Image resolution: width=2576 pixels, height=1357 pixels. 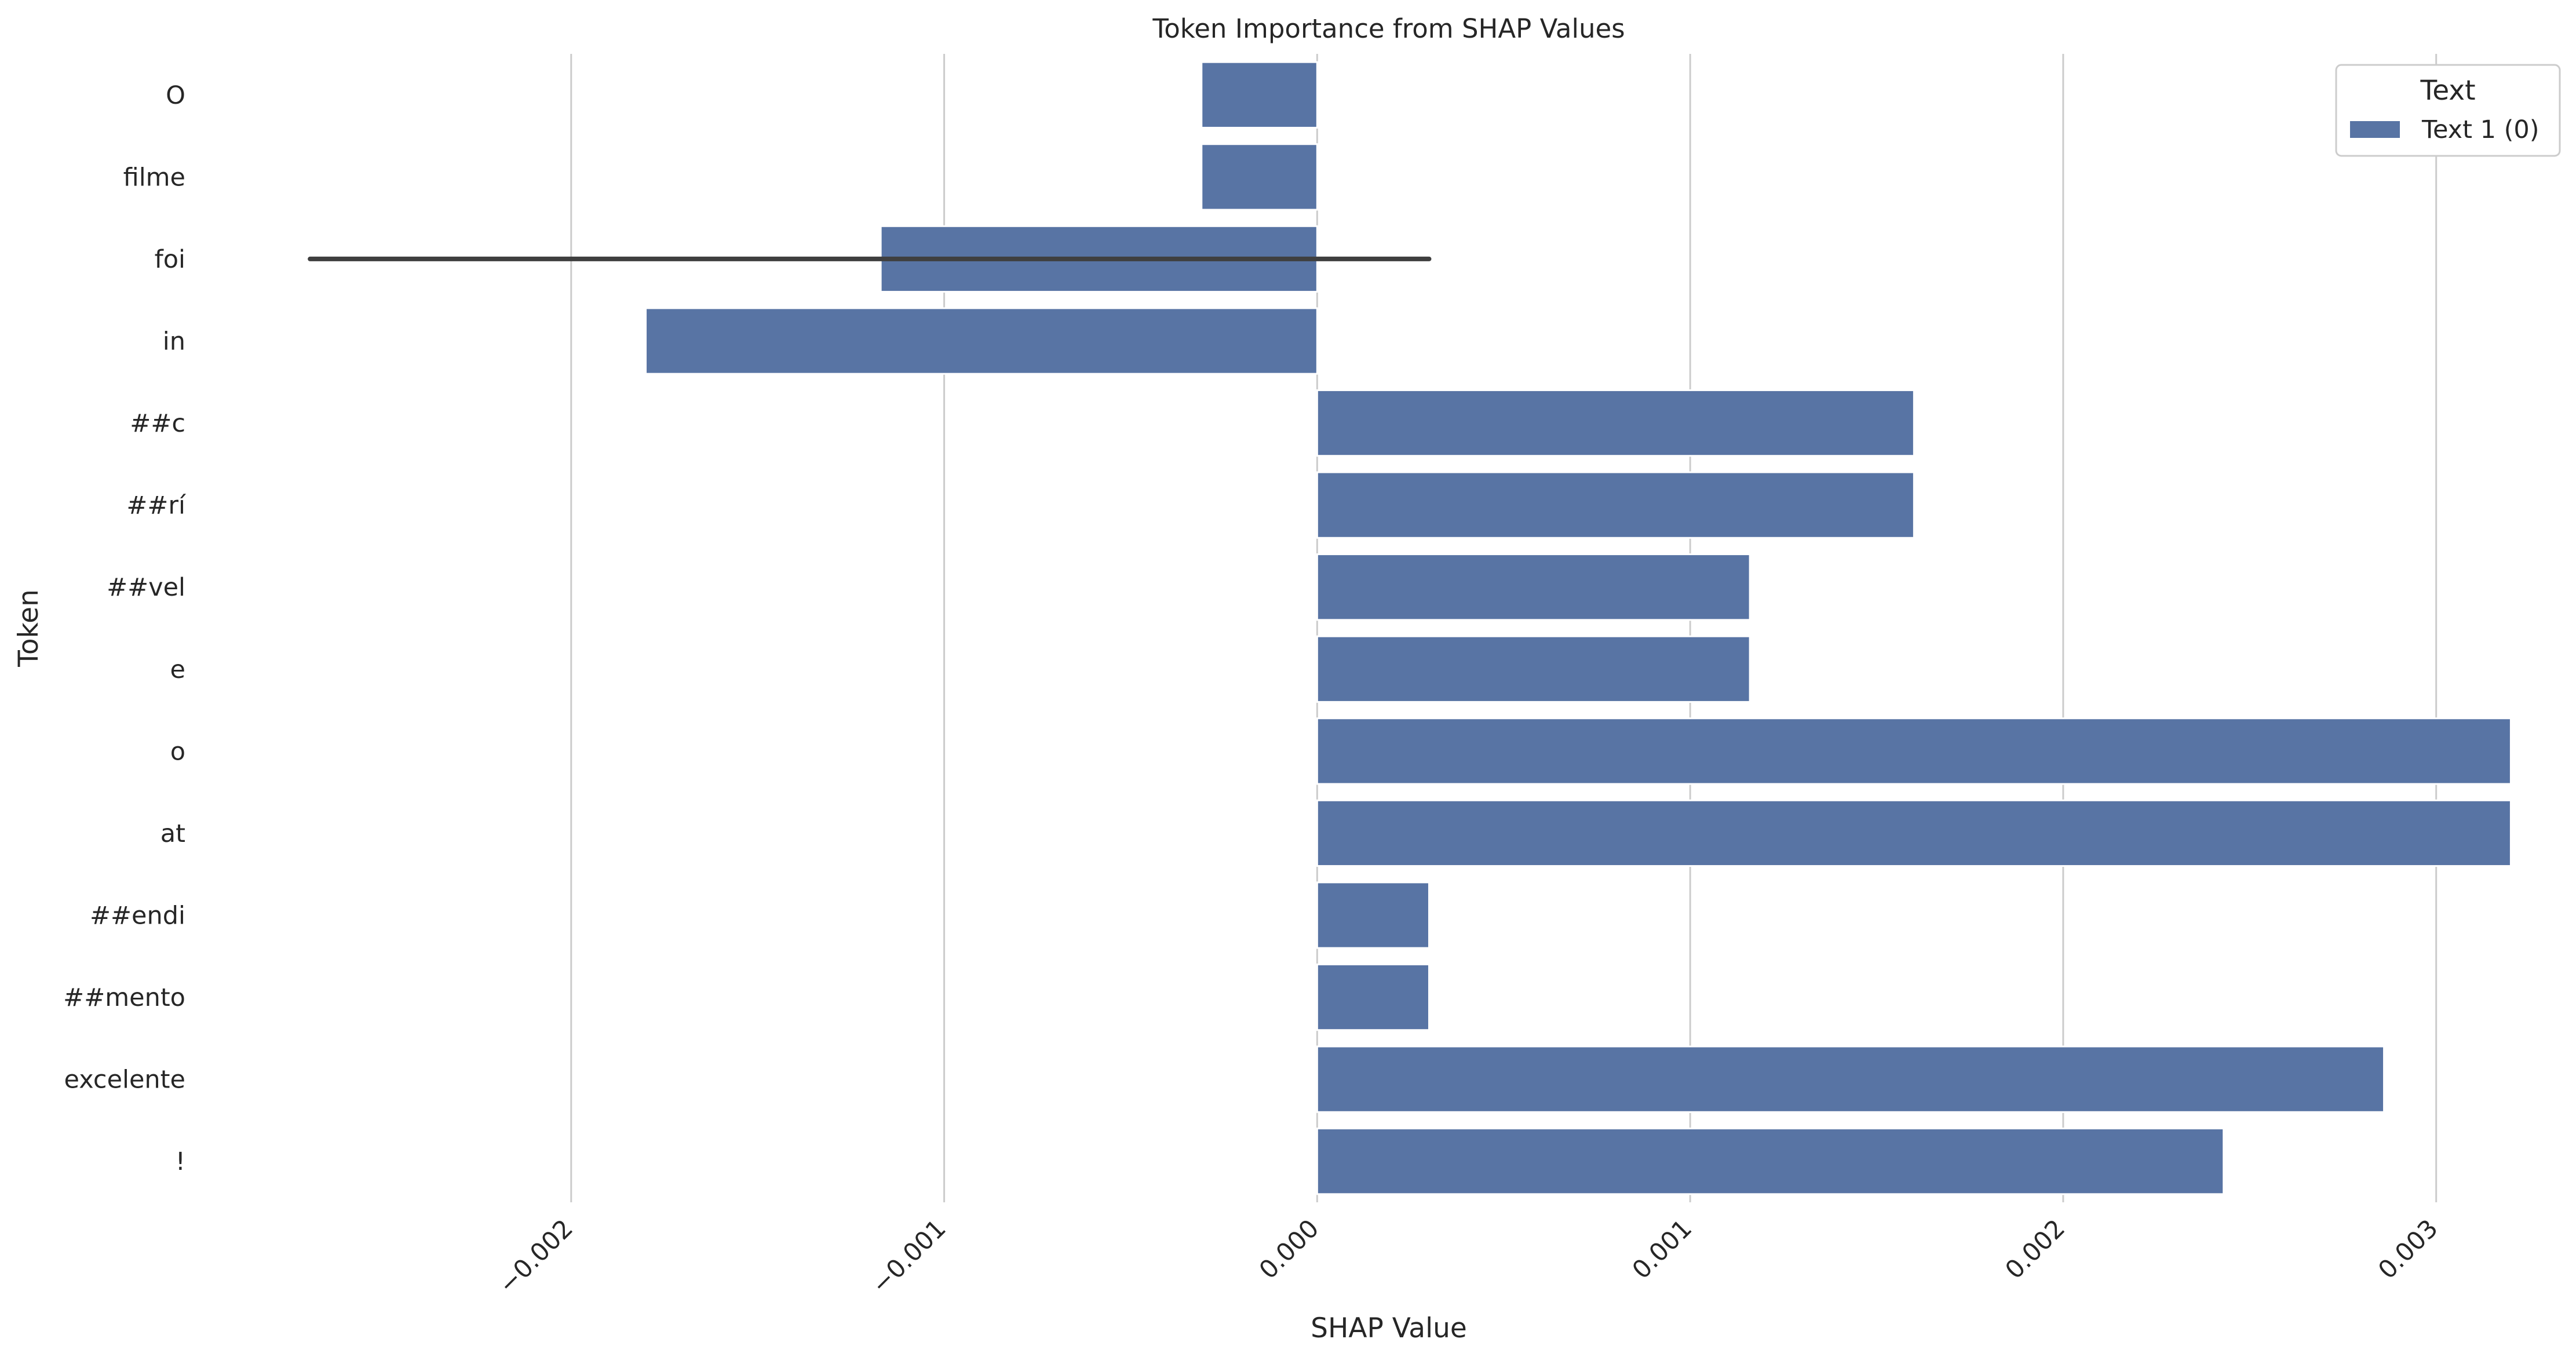 What do you see at coordinates (909, 1257) in the screenshot?
I see `x-tick-label: −0.001` at bounding box center [909, 1257].